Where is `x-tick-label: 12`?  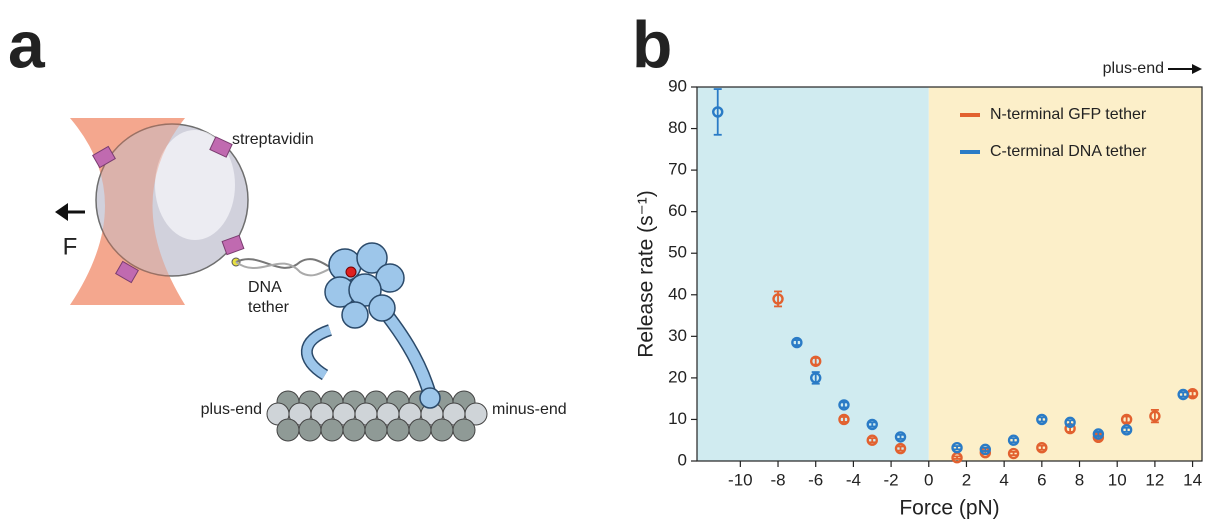 x-tick-label: 12 is located at coordinates (1154, 479).